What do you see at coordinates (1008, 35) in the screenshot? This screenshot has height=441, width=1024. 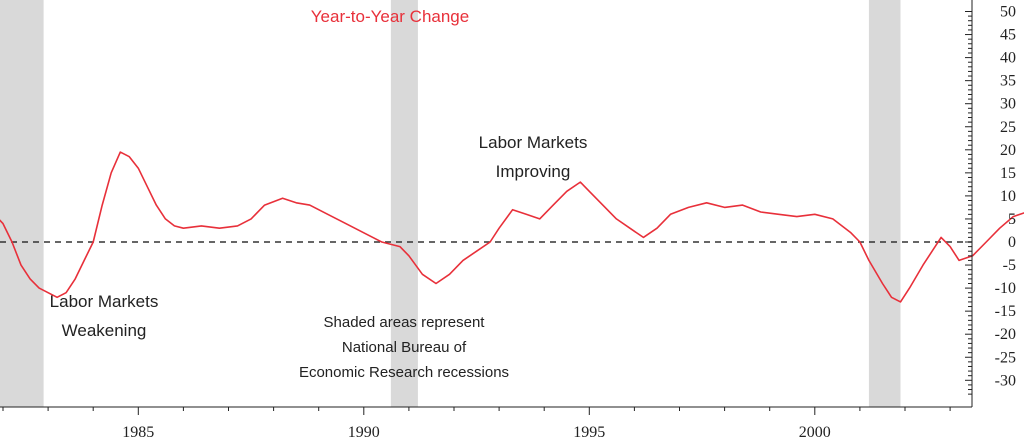 I see `y-tick-label: 45` at bounding box center [1008, 35].